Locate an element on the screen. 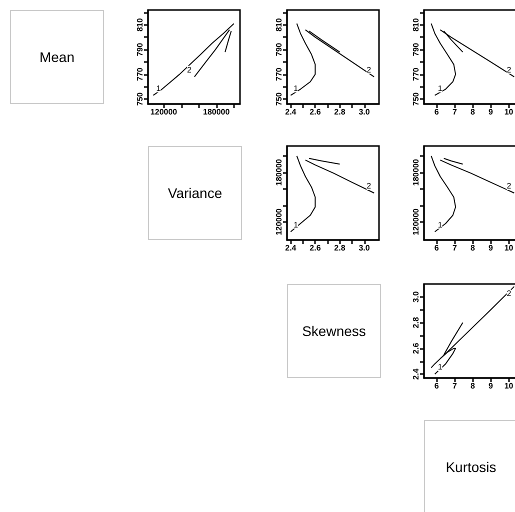  text: Kurtosis is located at coordinates (469, 466).